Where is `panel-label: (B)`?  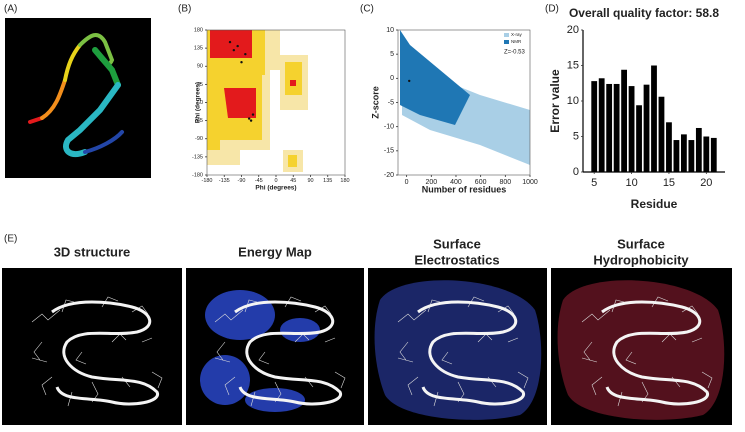 panel-label: (B) is located at coordinates (184, 9).